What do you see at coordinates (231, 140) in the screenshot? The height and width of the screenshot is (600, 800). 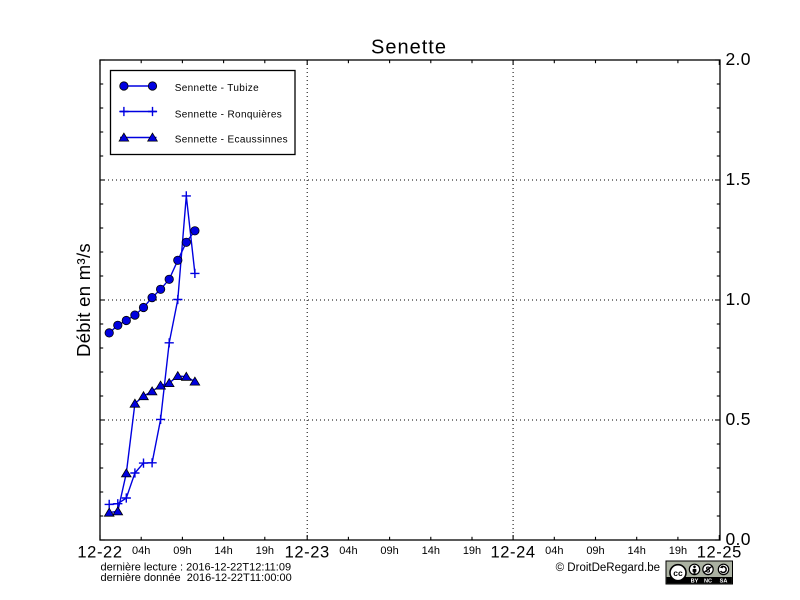 I see `svg-text: Sennette - Ecaussinnes` at bounding box center [231, 140].